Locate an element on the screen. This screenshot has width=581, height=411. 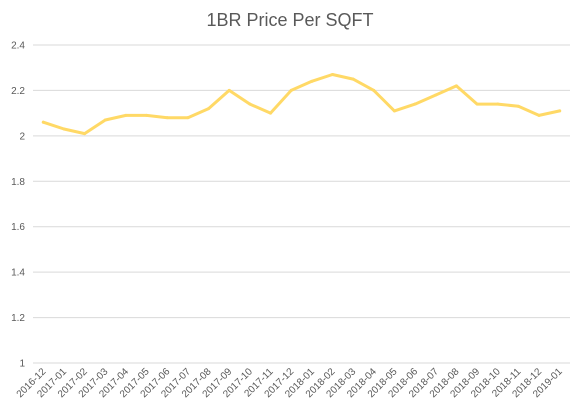
y-axis-ticks: 1 1.2 1.4 1.6 1.8 2 2.2 2.4 is located at coordinates (18, 205).